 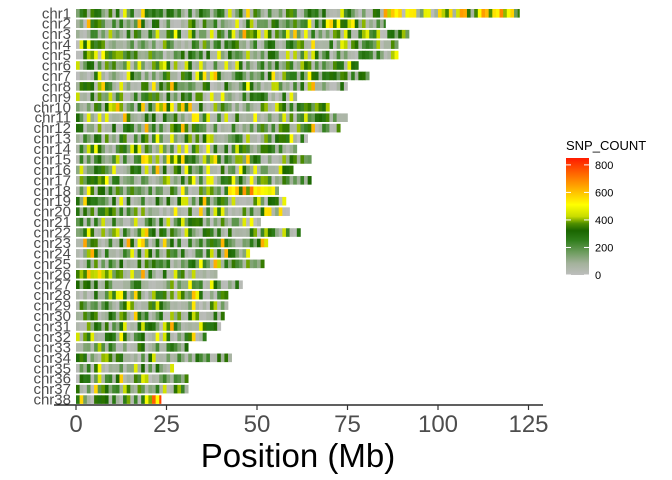 What do you see at coordinates (52, 159) in the screenshot?
I see `chromosome-label-chr15: chr15` at bounding box center [52, 159].